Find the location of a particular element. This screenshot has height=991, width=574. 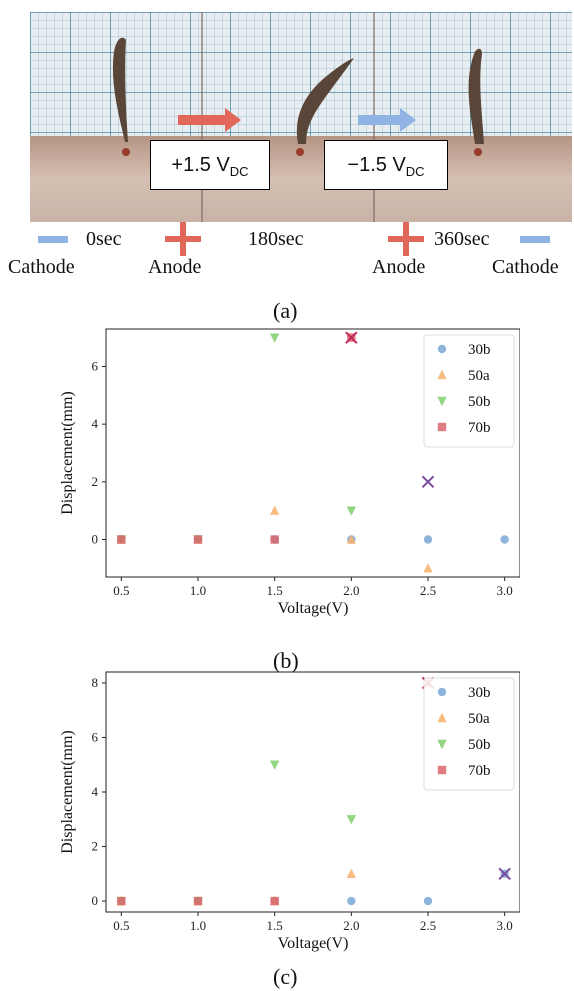

positive-arrow-icon is located at coordinates (209, 120).